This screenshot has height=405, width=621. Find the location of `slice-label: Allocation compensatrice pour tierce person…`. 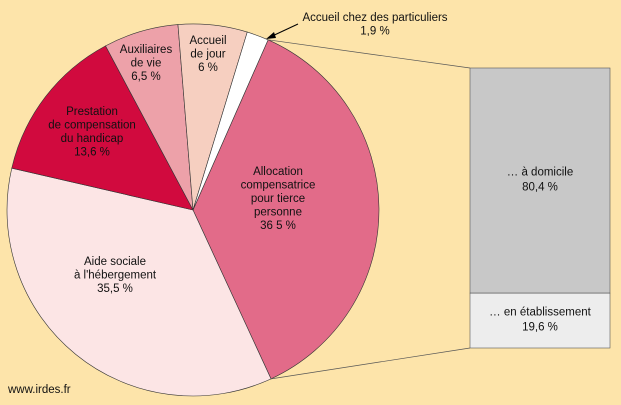

slice-label: Allocation compensatrice pour tierce person… is located at coordinates (278, 192).